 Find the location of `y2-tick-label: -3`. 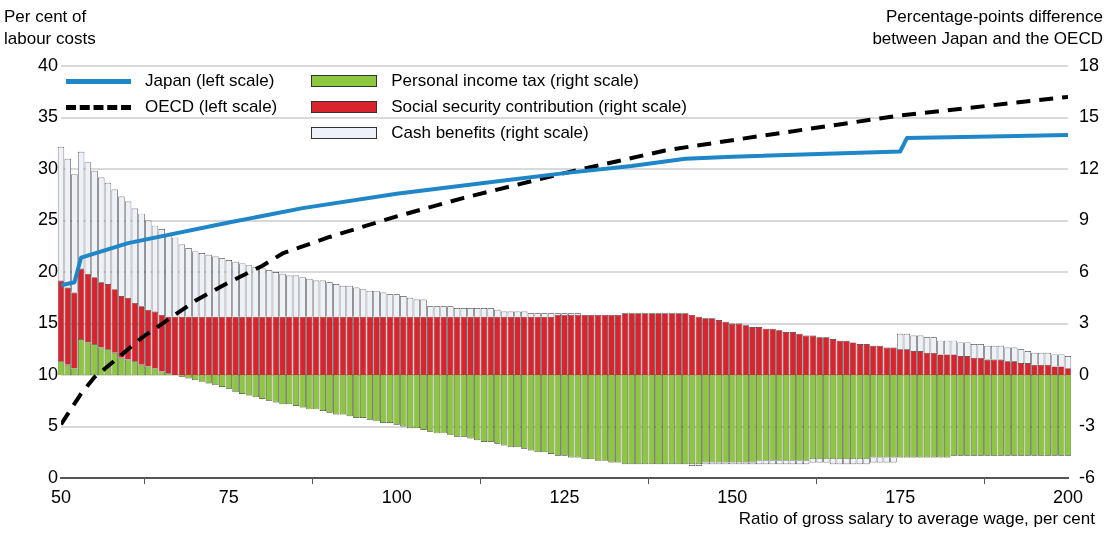

y2-tick-label: -3 is located at coordinates (1087, 425).